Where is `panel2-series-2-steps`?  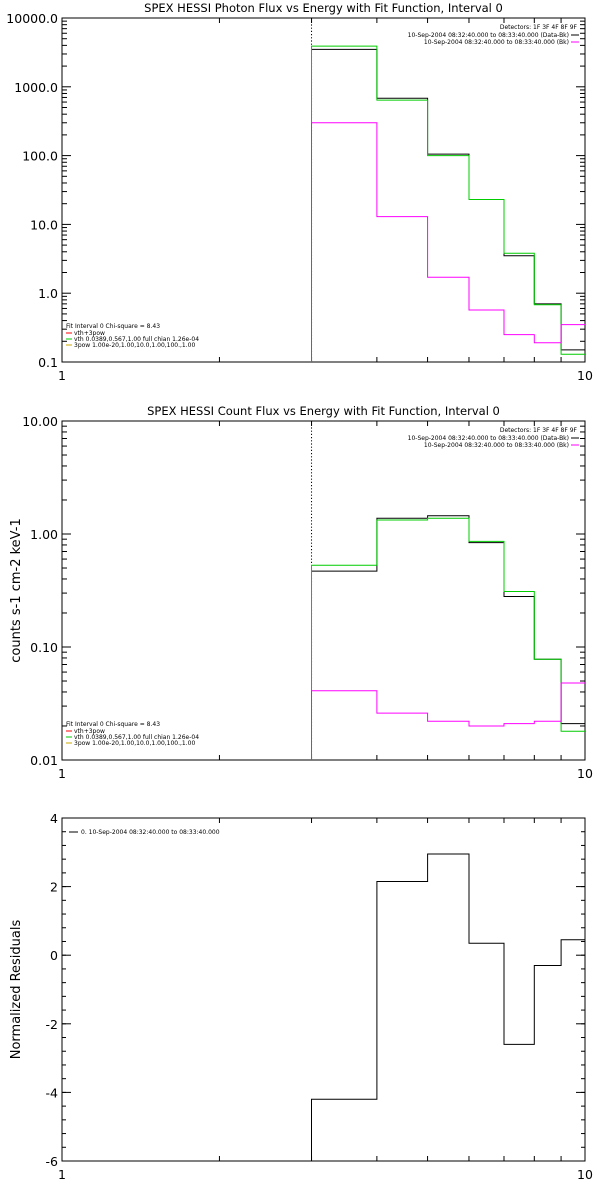
panel2-series-2-steps is located at coordinates (448, 638).